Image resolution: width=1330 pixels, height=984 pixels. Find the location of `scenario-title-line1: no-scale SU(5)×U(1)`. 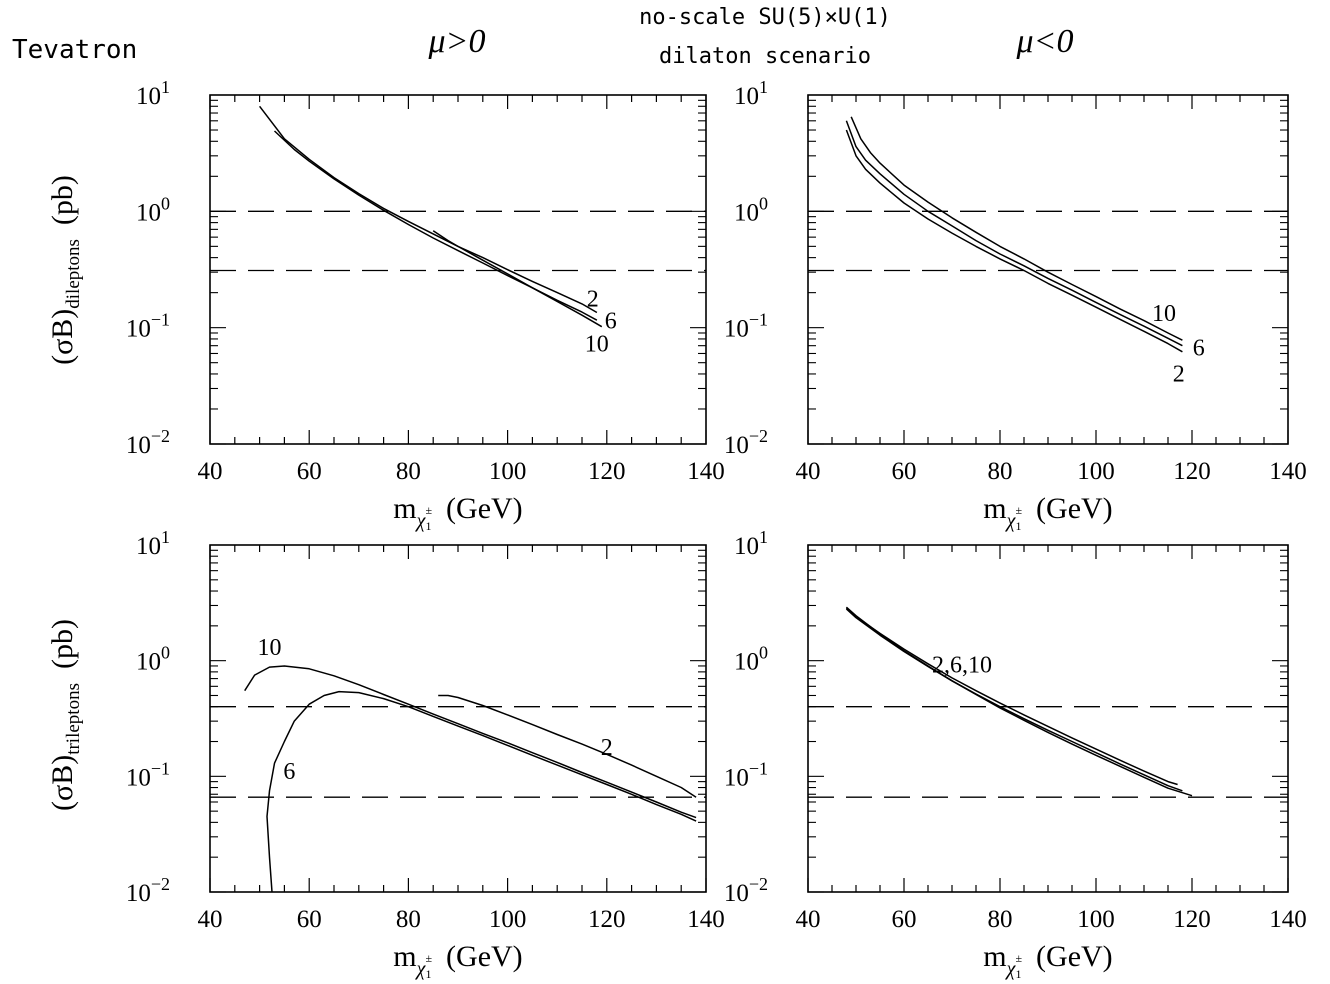

scenario-title-line1: no-scale SU(5)×U(1) is located at coordinates (765, 17).